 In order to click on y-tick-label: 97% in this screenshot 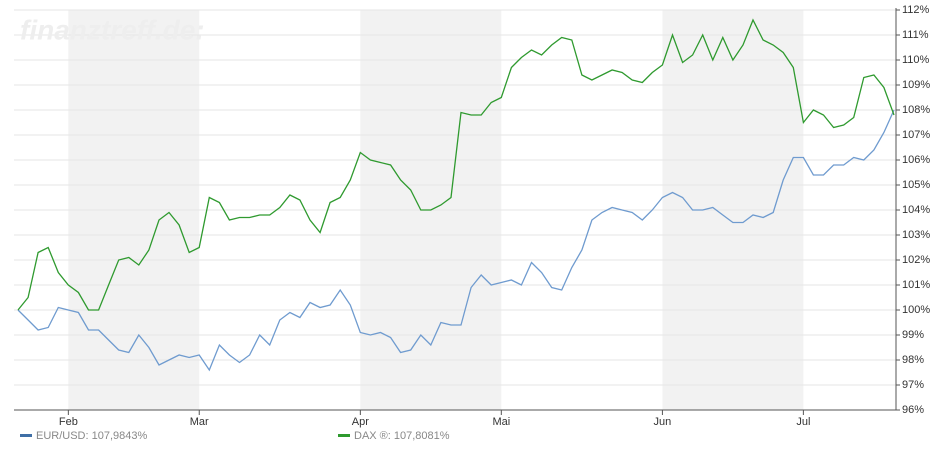, I will do `click(913, 385)`.